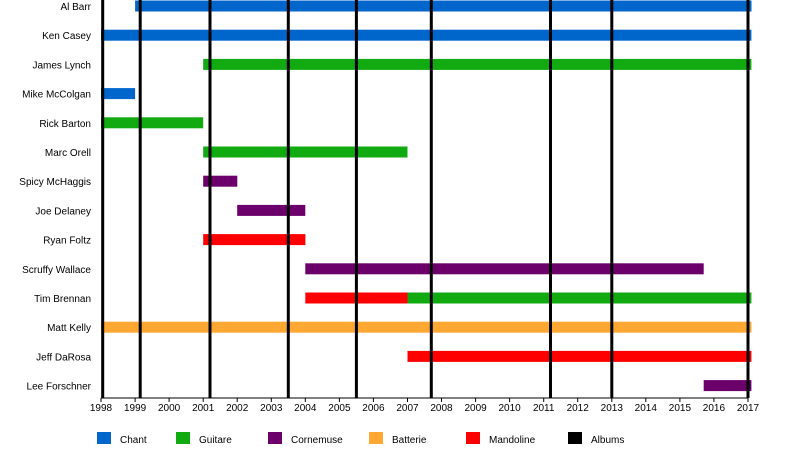 This screenshot has width=800, height=450. What do you see at coordinates (376, 438) in the screenshot?
I see `legend-swatch-batterie` at bounding box center [376, 438].